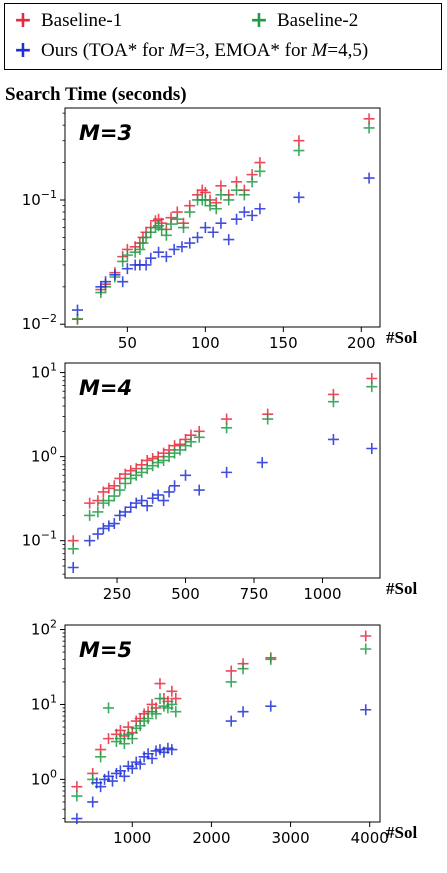 The width and height of the screenshot is (447, 873). I want to click on section-title: Search Time (seconds), so click(96, 94).